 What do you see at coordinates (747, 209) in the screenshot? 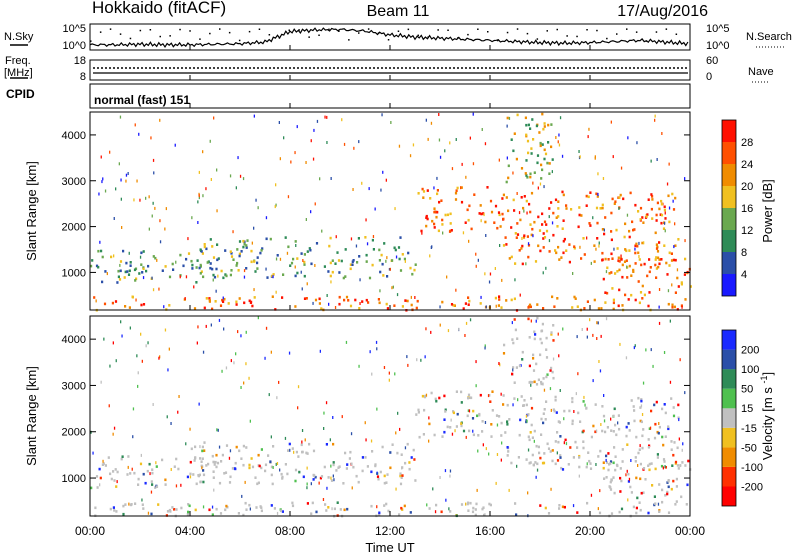
I see `colorbar-tick-label: 16` at bounding box center [747, 209].